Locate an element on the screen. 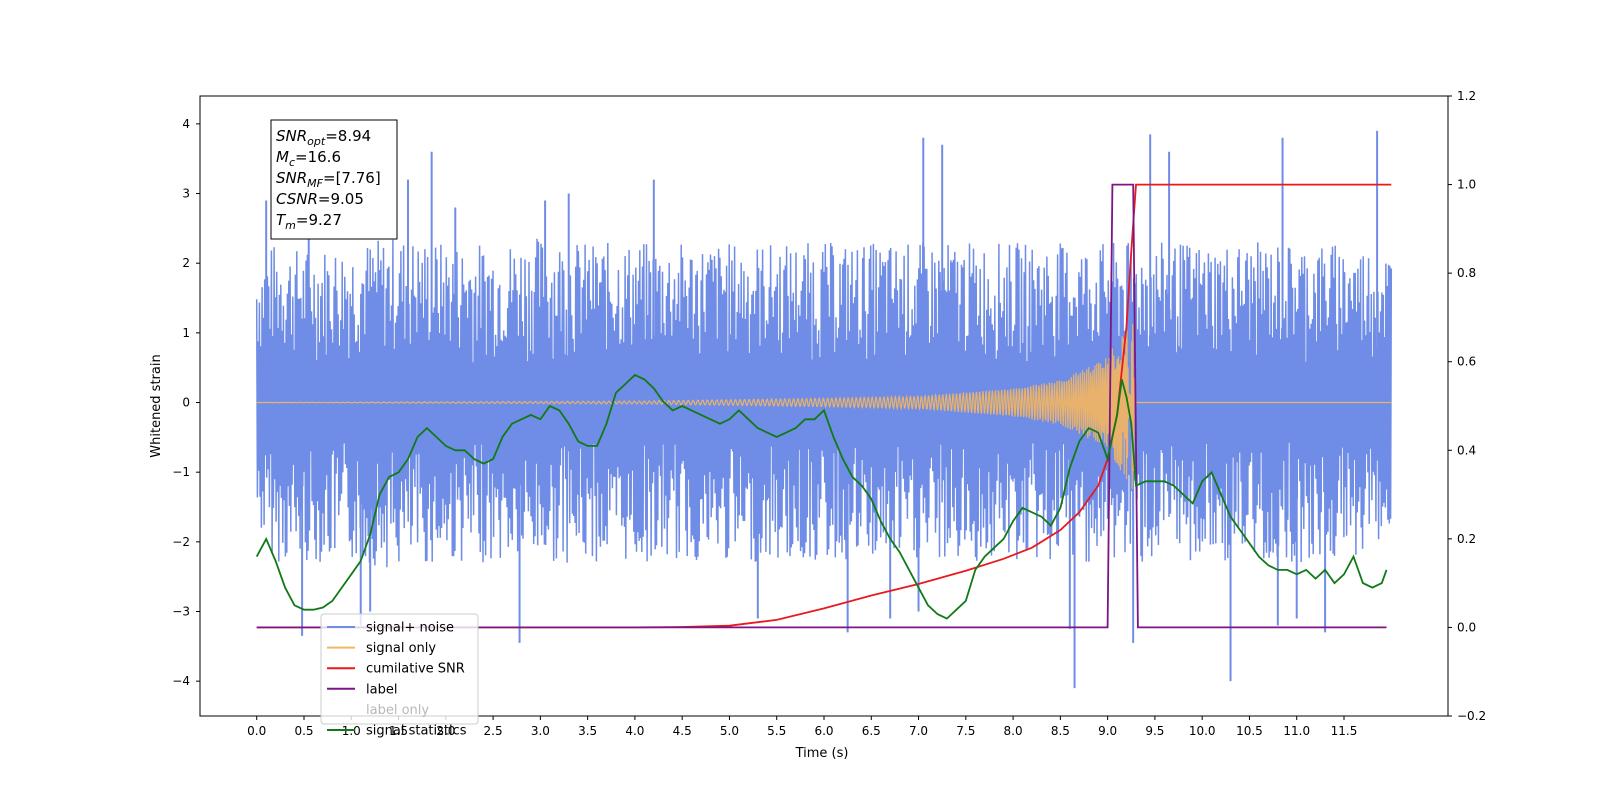  y-axis-left: −4 −3 −2 −1 0 1 2 3 4 is located at coordinates (186, 402).